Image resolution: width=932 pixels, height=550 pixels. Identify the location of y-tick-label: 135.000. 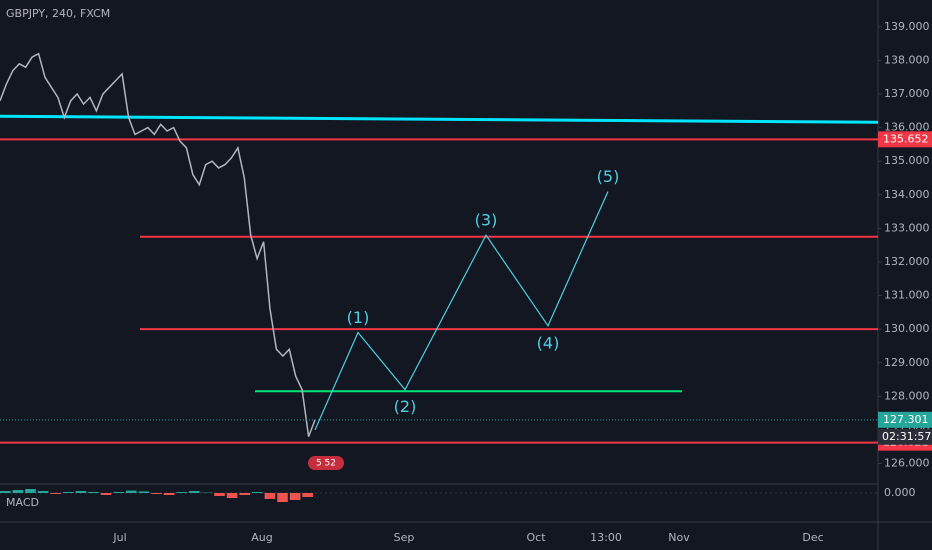
(907, 160).